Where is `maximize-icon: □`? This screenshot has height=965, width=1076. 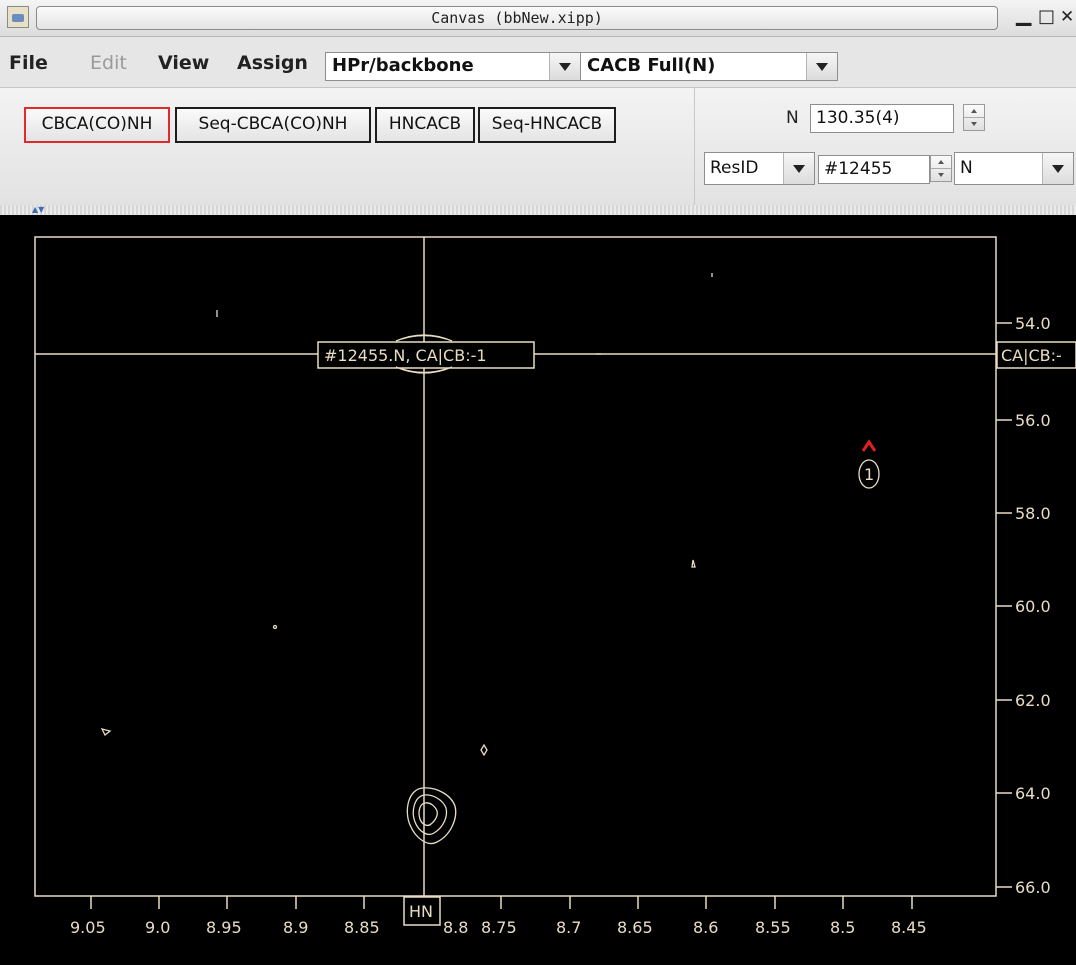
maximize-icon: □ is located at coordinates (1047, 16).